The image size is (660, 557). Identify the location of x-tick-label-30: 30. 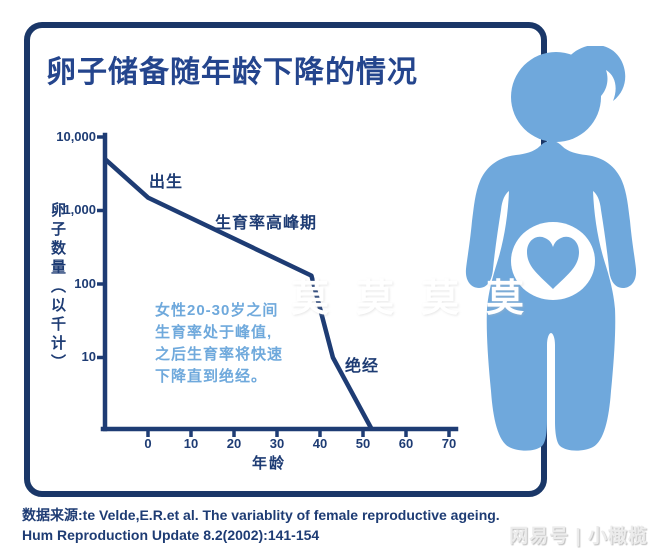
(277, 443).